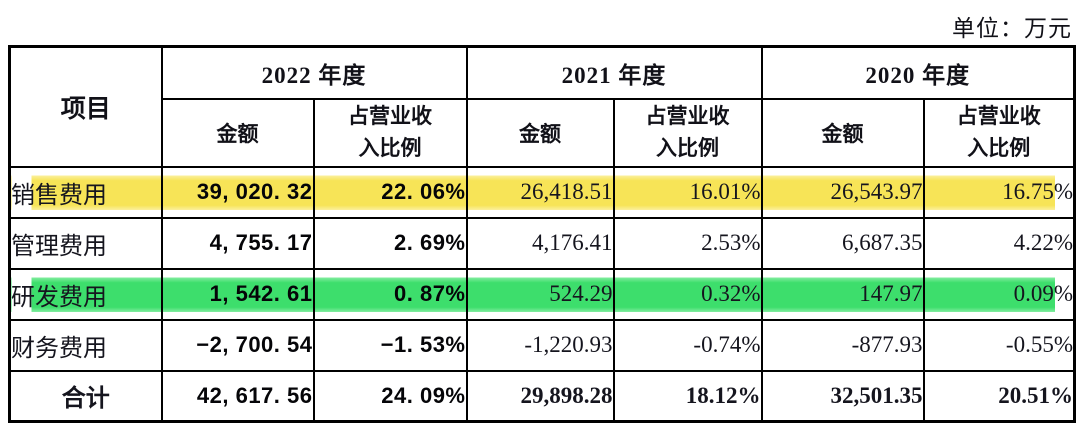 This screenshot has width=1080, height=430. What do you see at coordinates (999, 192) in the screenshot?
I see `cell-2020-ratio: 16.75%` at bounding box center [999, 192].